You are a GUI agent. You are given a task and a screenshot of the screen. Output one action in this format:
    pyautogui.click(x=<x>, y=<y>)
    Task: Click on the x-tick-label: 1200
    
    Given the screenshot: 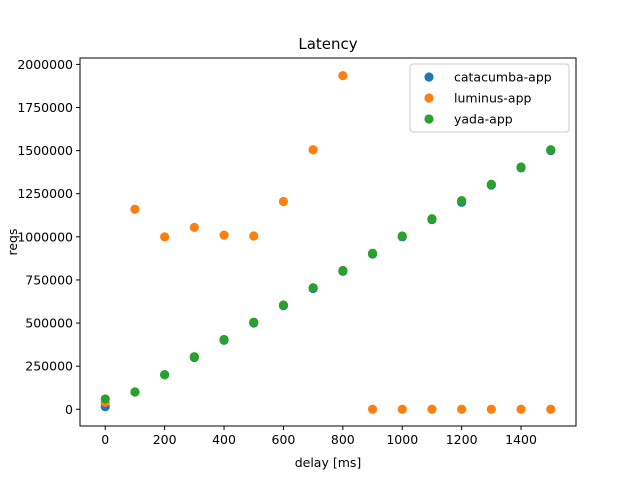 What is the action you would take?
    pyautogui.click(x=462, y=439)
    